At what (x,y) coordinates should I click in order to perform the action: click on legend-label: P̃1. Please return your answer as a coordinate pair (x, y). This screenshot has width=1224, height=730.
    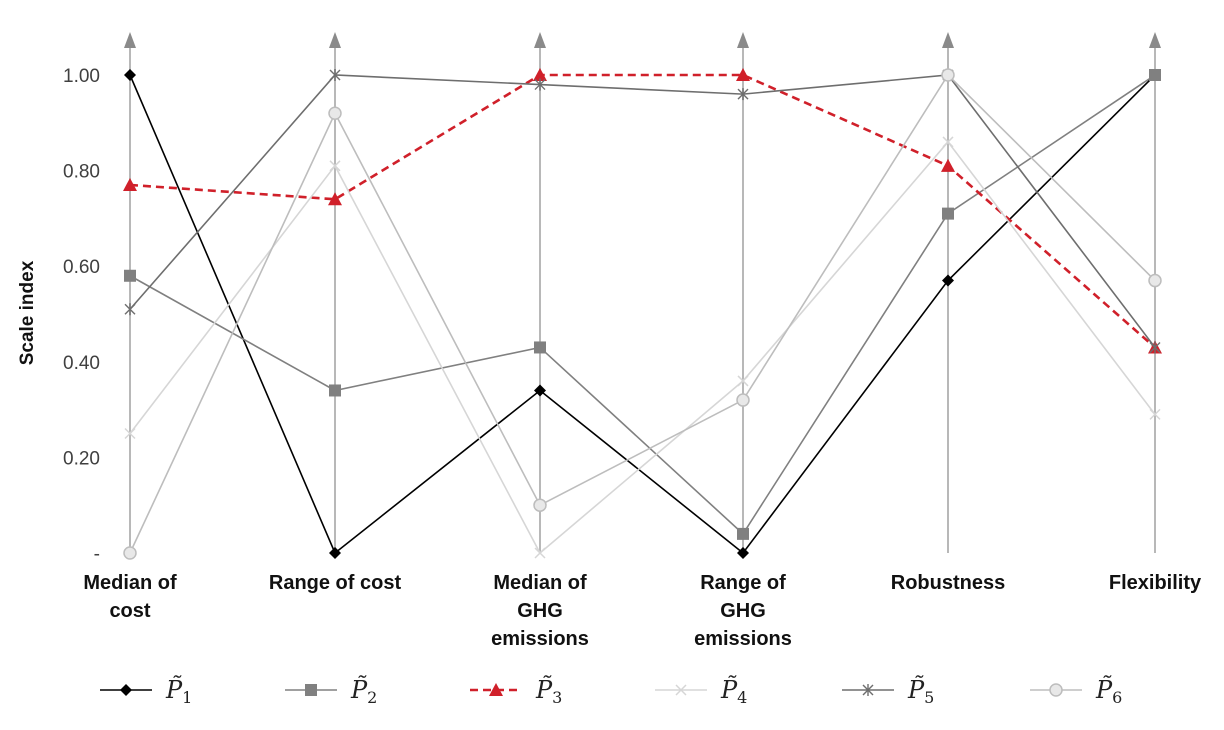
    Looking at the image, I should click on (178, 691).